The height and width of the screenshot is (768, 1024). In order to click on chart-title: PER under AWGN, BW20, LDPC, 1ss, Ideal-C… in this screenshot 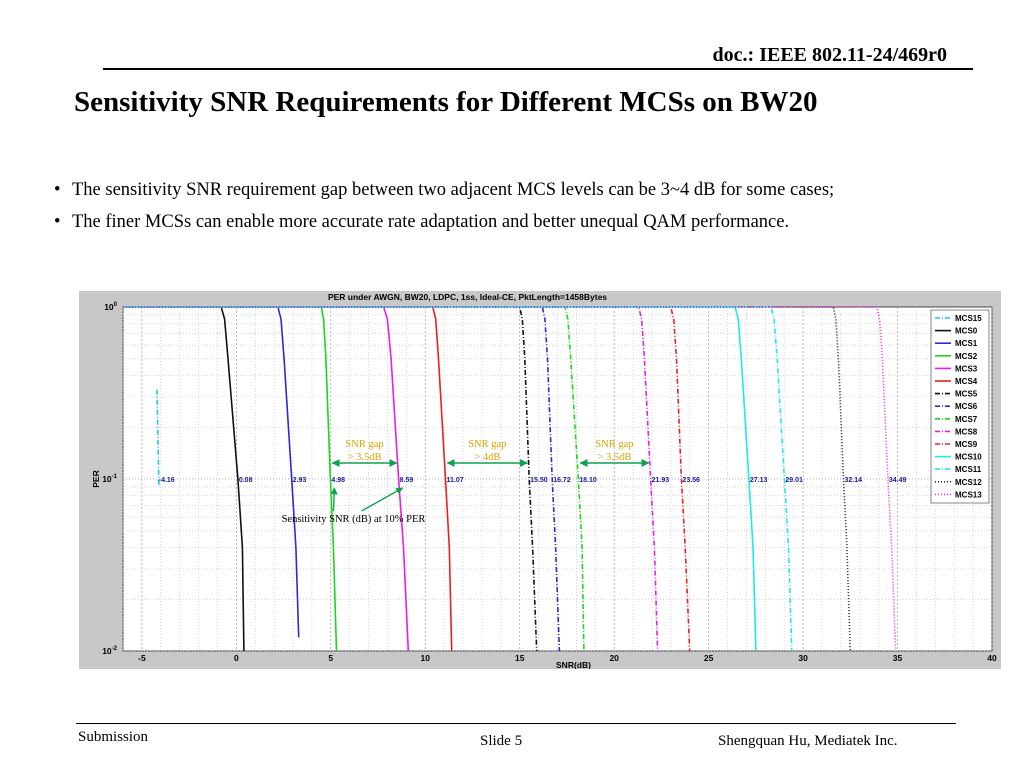, I will do `click(467, 297)`.